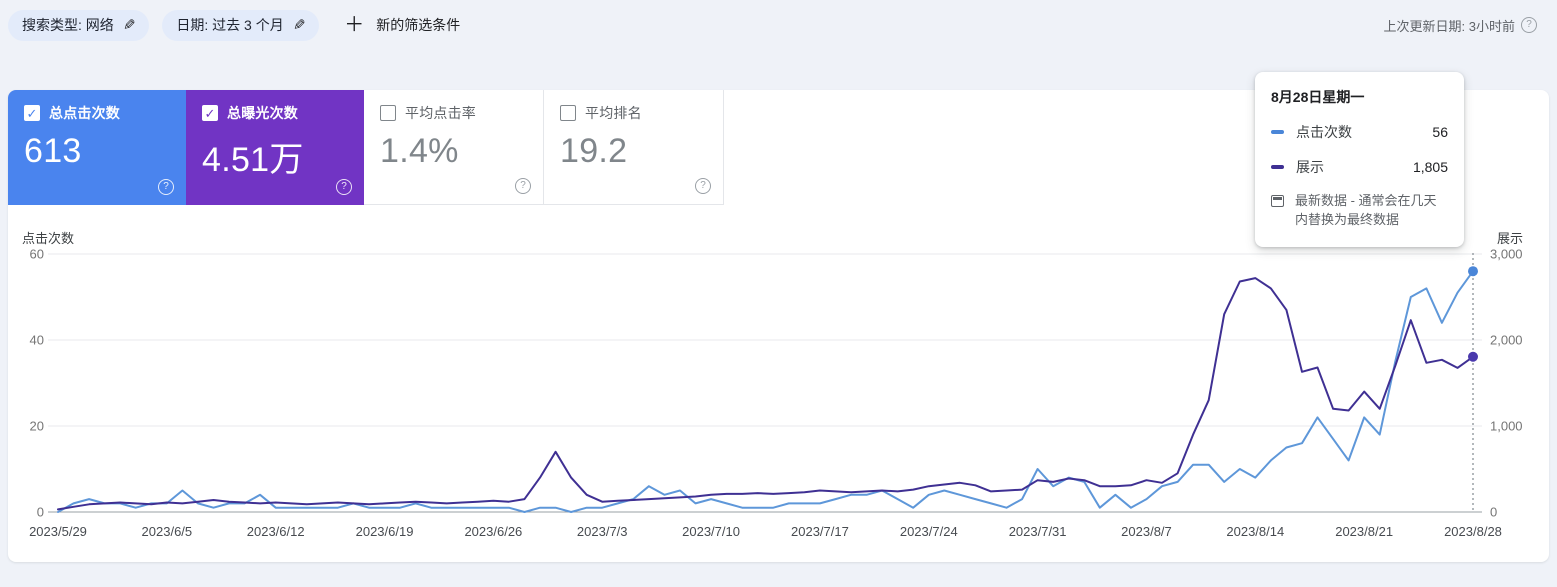 Image resolution: width=1557 pixels, height=587 pixels. I want to click on new-filter-label: 新的筛选条件, so click(418, 25).